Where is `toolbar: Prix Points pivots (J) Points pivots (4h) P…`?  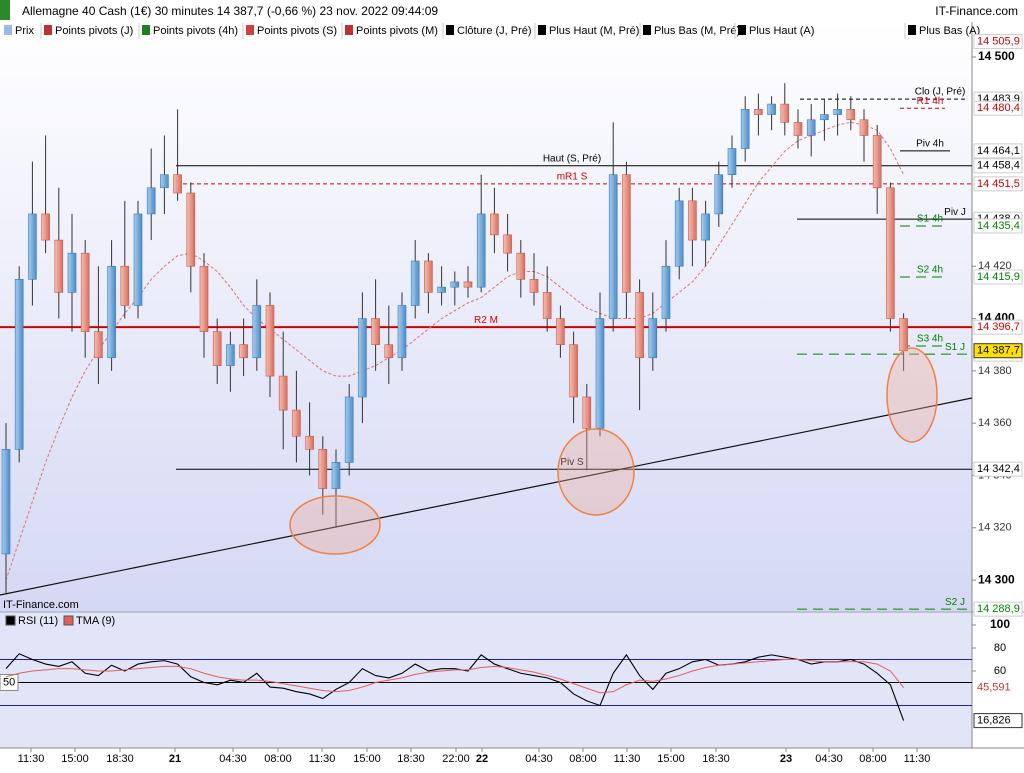
toolbar: Prix Points pivots (J) Points pivots (4h) P… is located at coordinates (492, 31).